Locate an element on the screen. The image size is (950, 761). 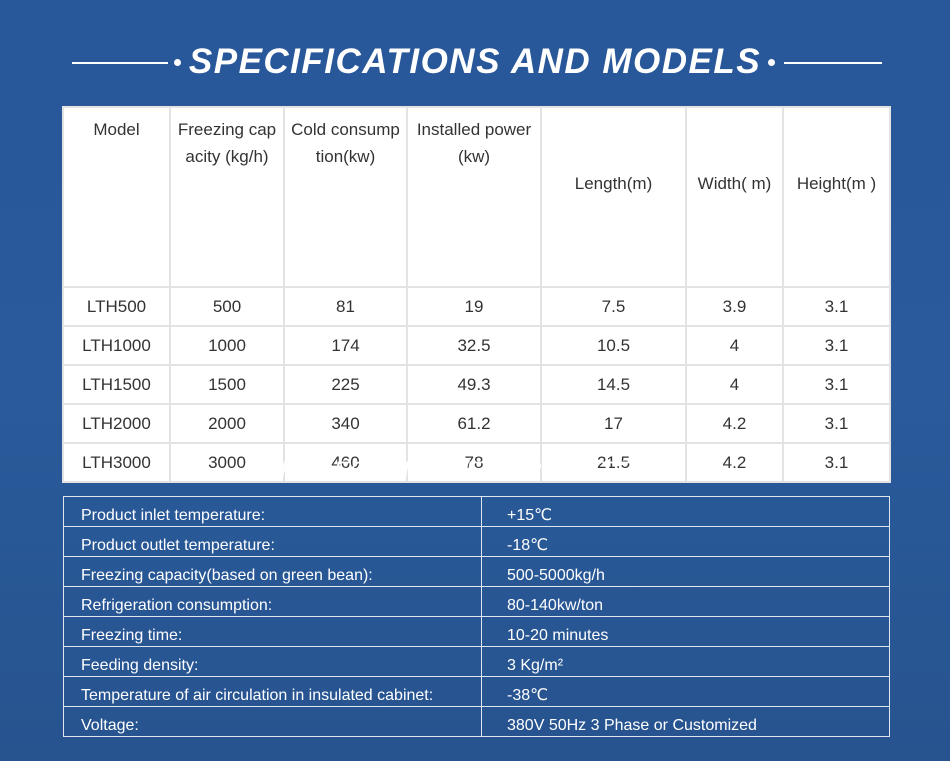
perf-label: Freezing capacity(based on green bean): is located at coordinates (272, 571).